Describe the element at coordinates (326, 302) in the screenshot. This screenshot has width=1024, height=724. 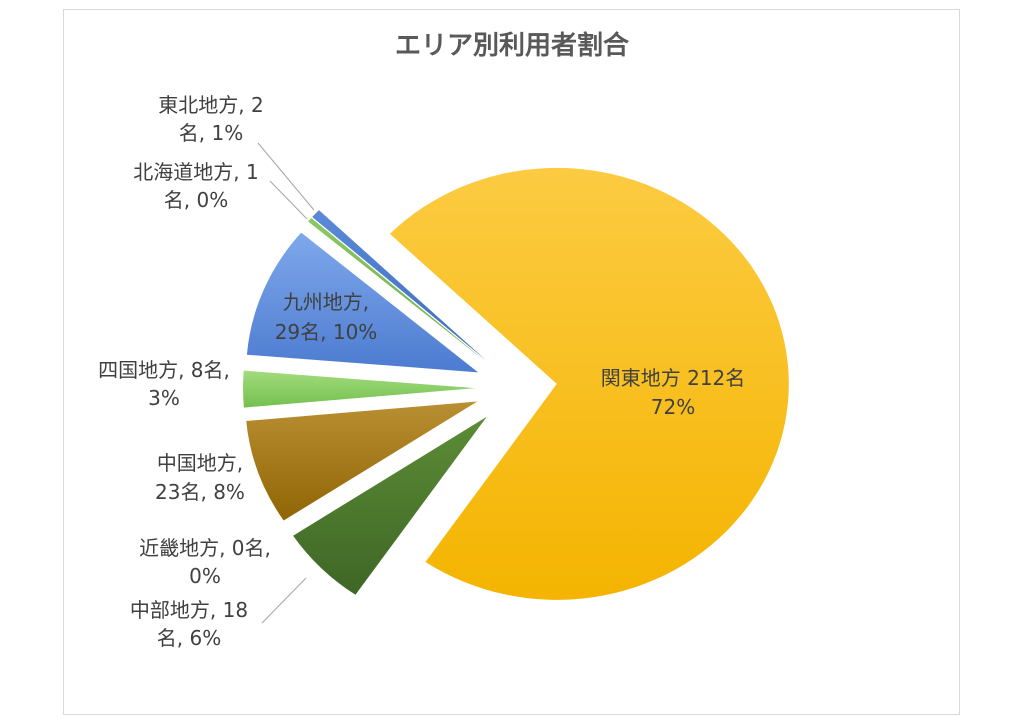
I see `data-label-kyushu-line-1: 九州地方,` at that location.